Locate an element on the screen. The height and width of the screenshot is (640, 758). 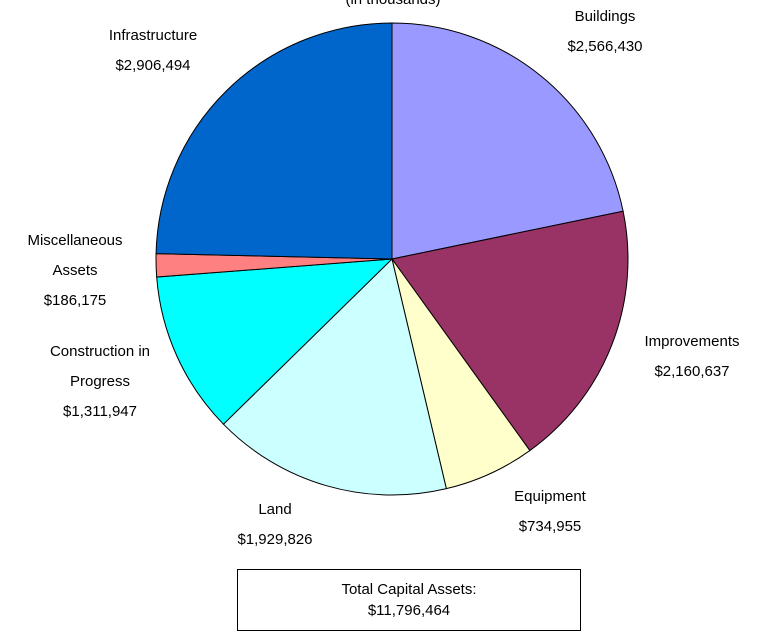
slice-label: Construction in Progress $1,311,947 is located at coordinates (100, 382).